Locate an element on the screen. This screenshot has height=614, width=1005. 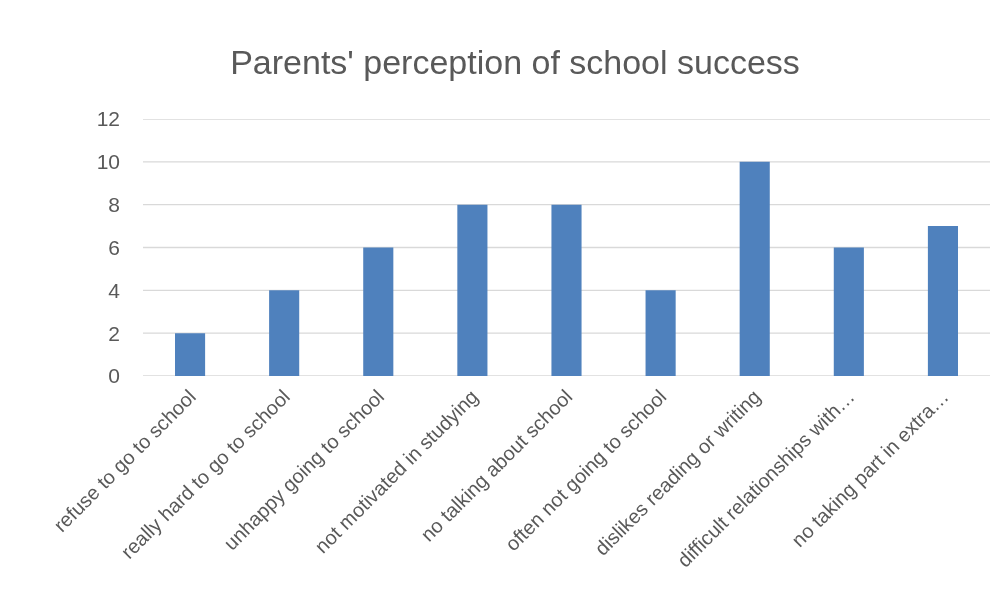
y-tick-label: 10 is located at coordinates (108, 162).